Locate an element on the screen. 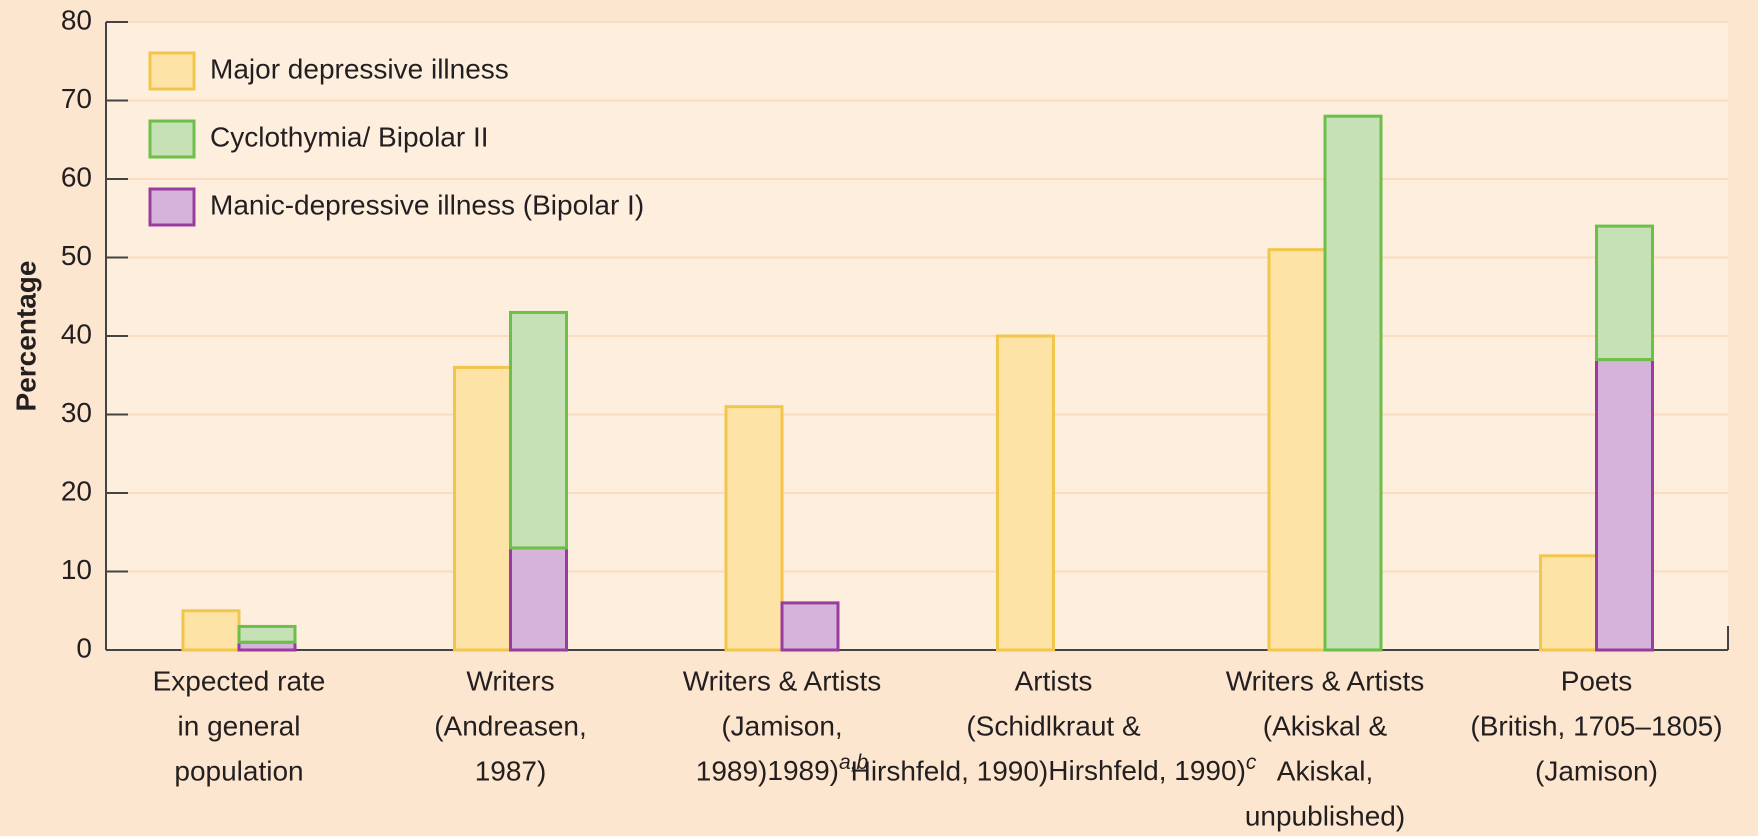  x-tick-label: Expected rate is located at coordinates (239, 680).